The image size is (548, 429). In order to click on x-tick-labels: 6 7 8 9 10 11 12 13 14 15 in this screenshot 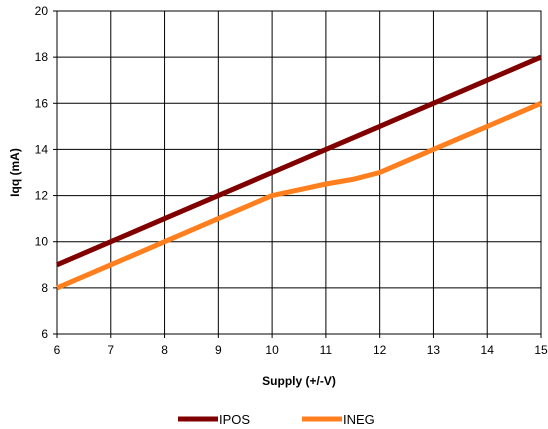, I will do `click(301, 345)`.